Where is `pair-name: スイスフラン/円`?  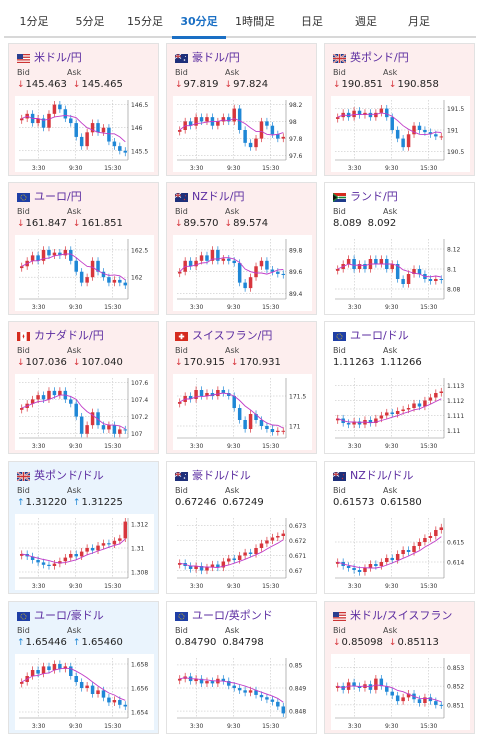 pair-name: スイスフラン/円 is located at coordinates (232, 335).